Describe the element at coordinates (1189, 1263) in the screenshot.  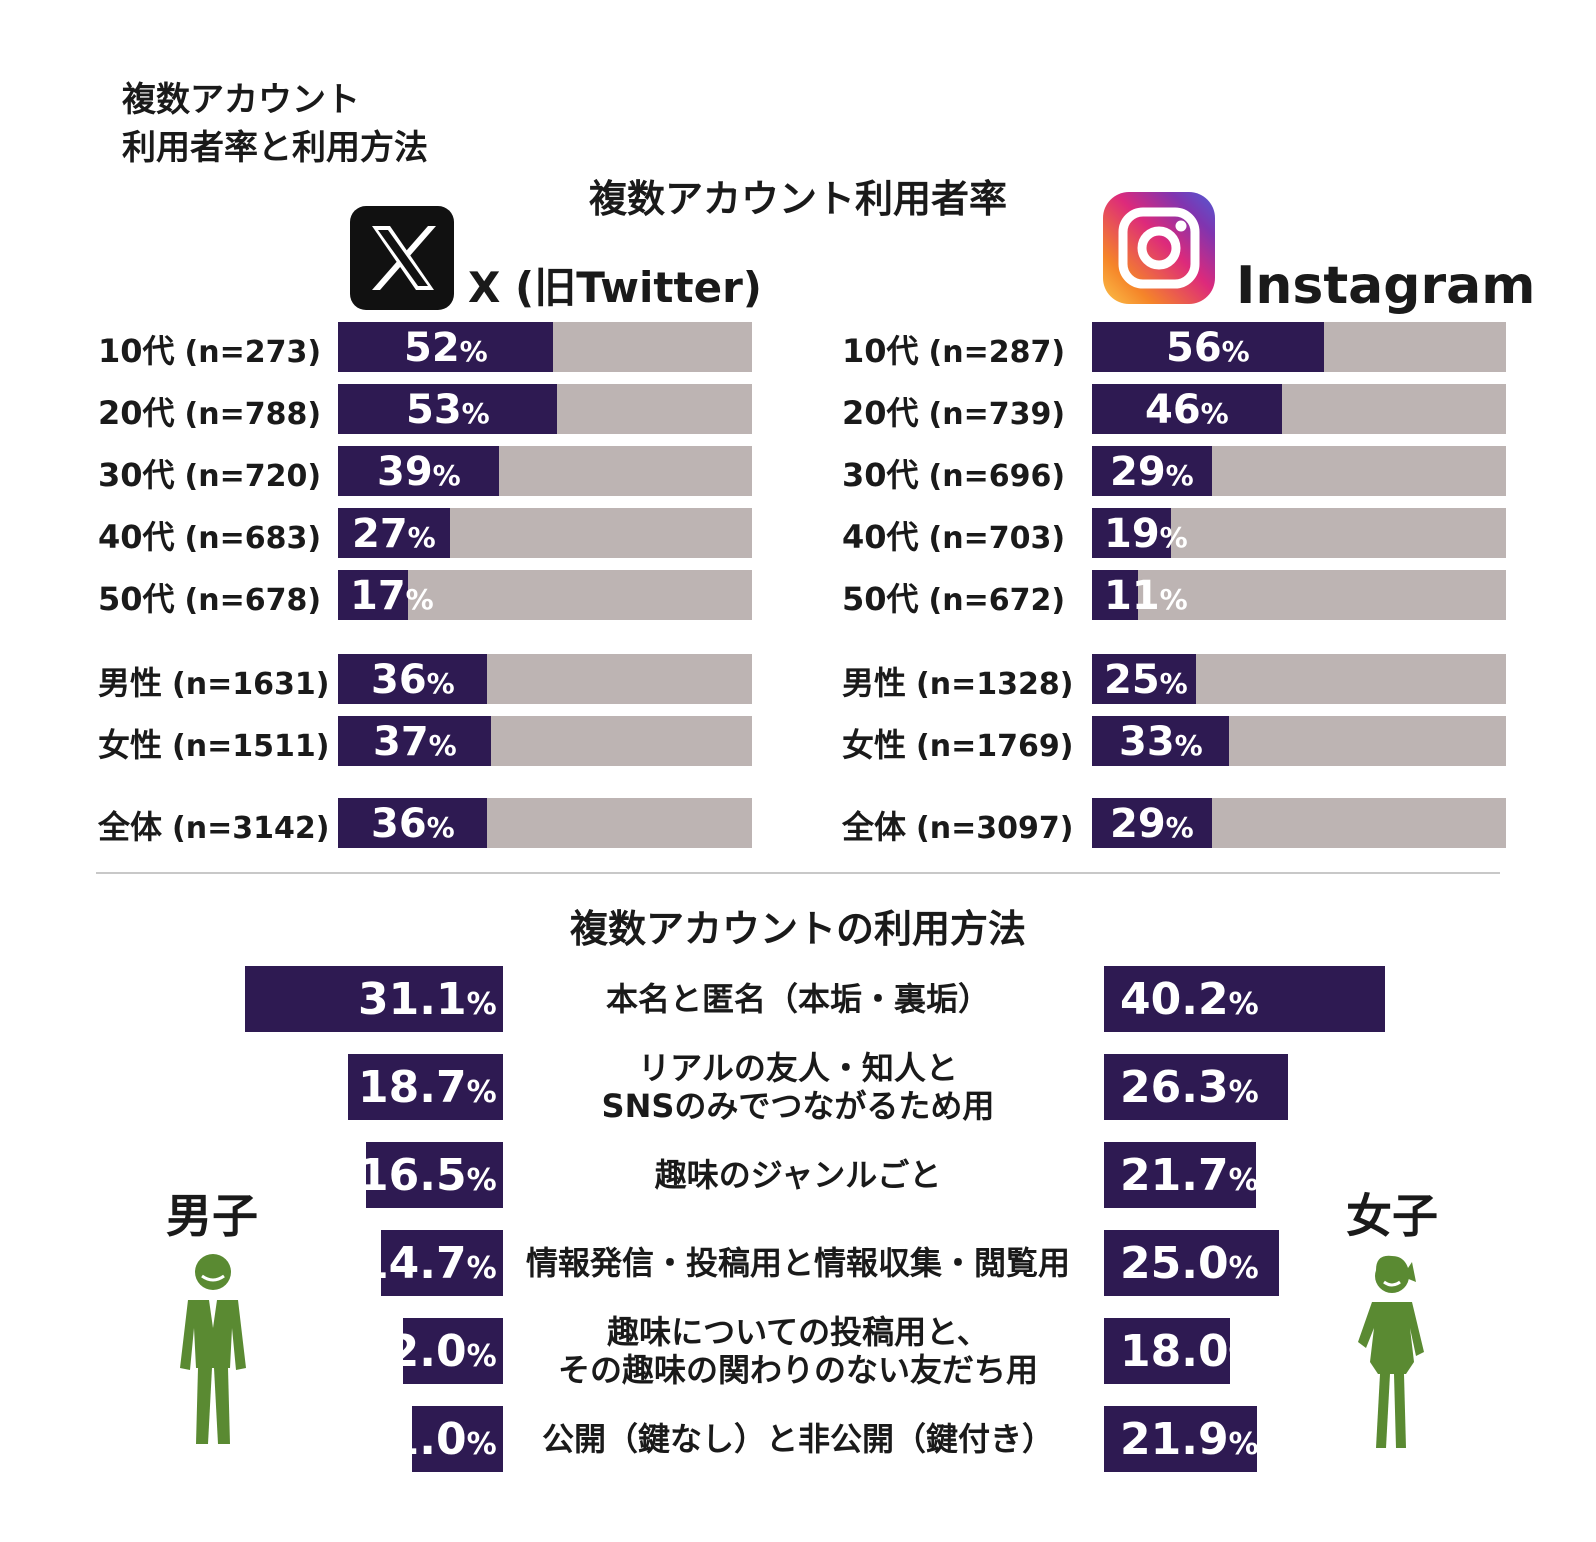
I see `female-usage-value-label: 25.0%` at that location.